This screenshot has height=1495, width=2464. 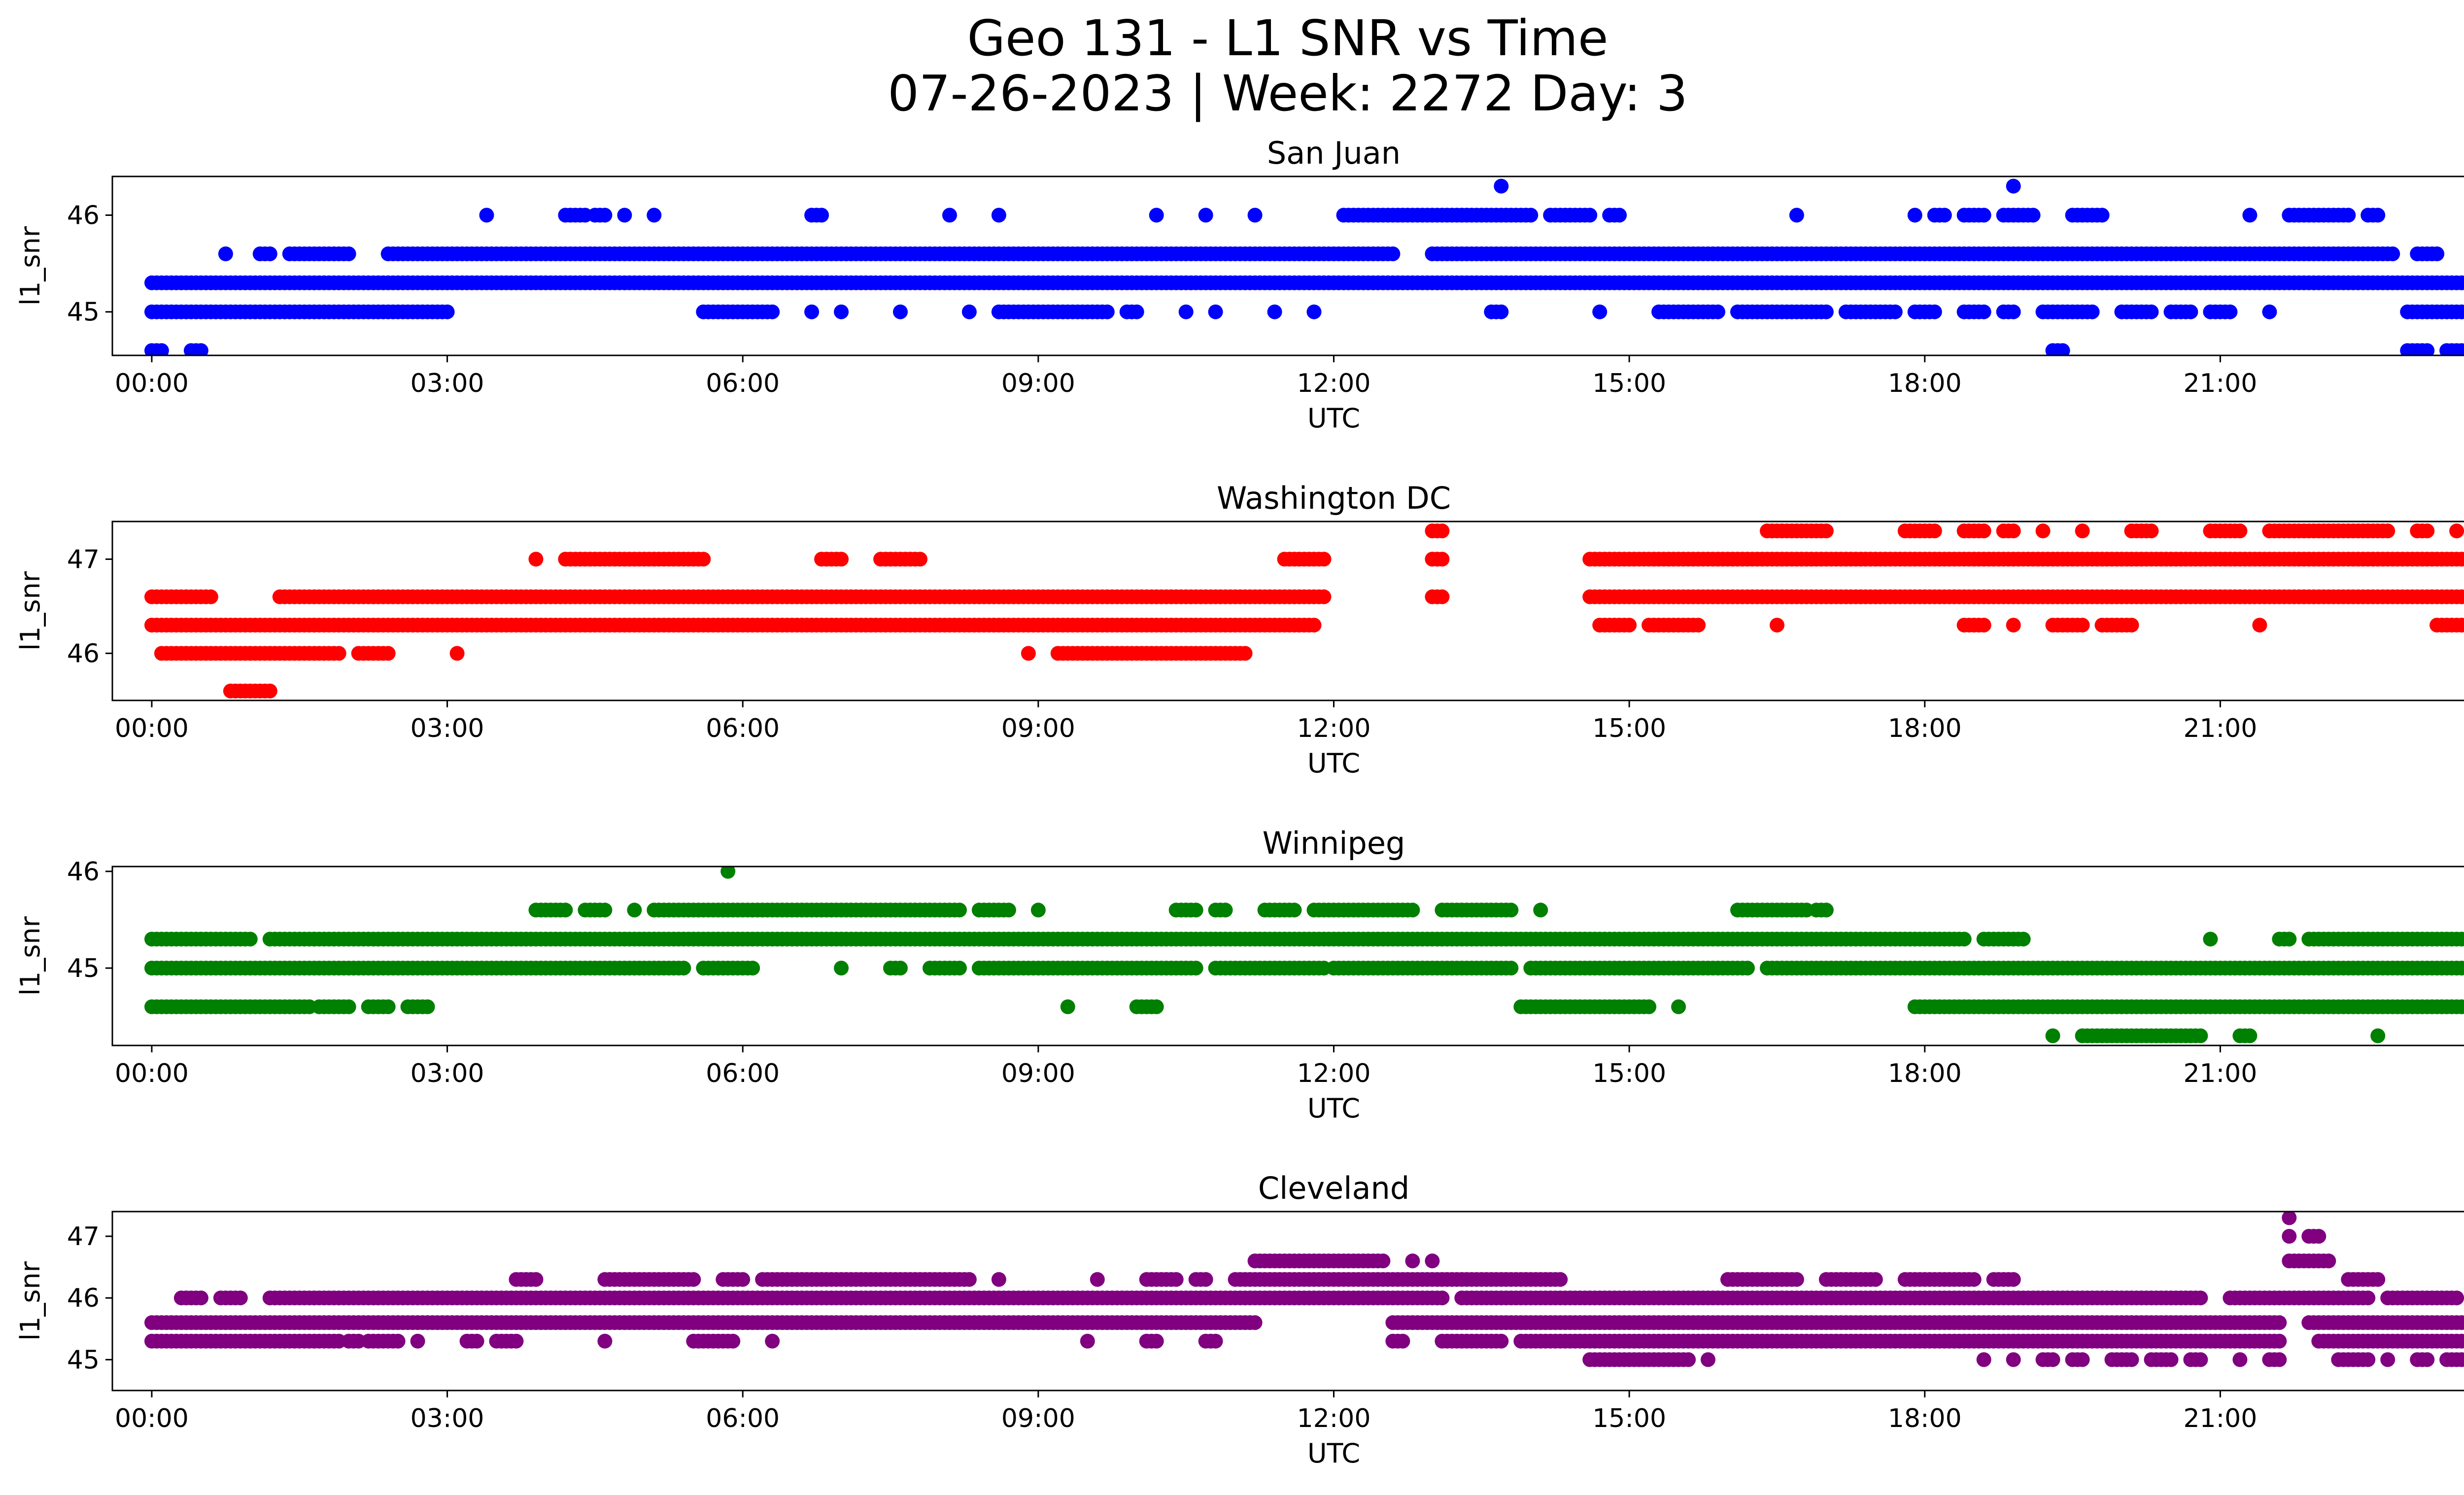 What do you see at coordinates (1334, 383) in the screenshot?
I see `x-tick-label: 12:00` at bounding box center [1334, 383].